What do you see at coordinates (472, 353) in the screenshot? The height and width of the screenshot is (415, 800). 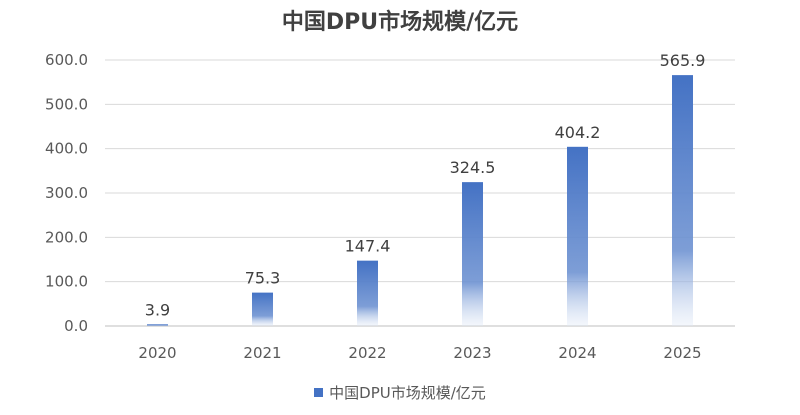 I see `x-tick-label: 2023` at bounding box center [472, 353].